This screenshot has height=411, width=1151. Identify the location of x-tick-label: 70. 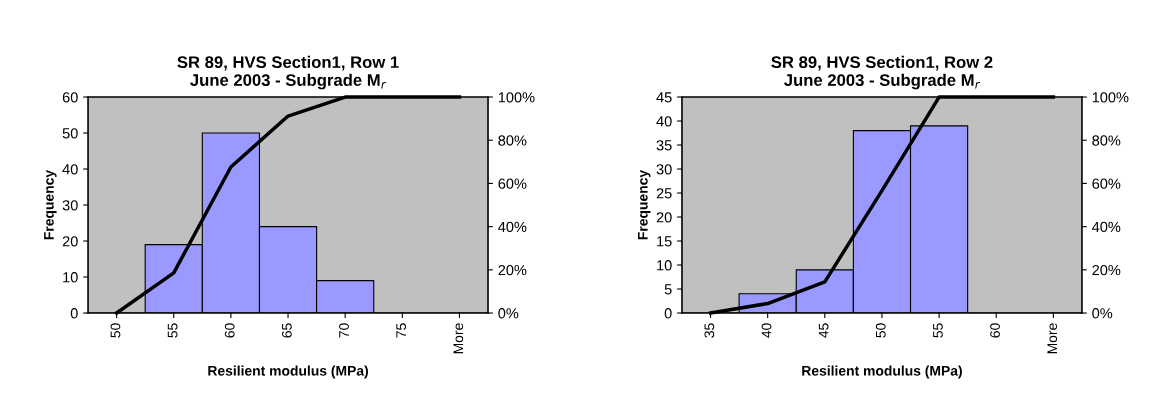
(344, 330).